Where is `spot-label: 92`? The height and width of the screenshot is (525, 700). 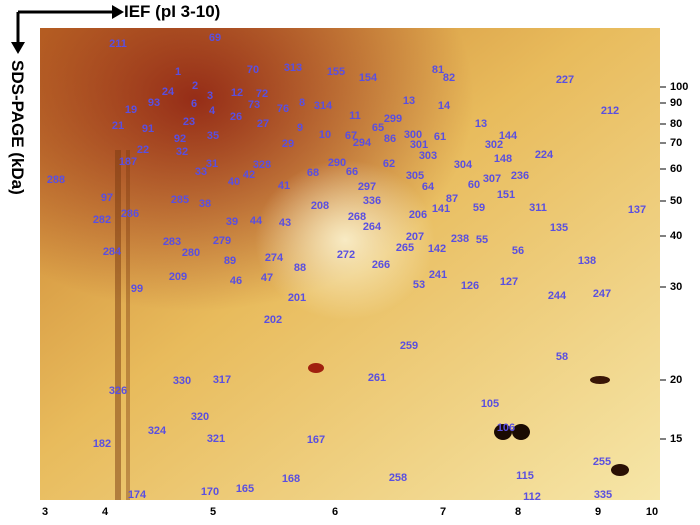 spot-label: 92 is located at coordinates (180, 139).